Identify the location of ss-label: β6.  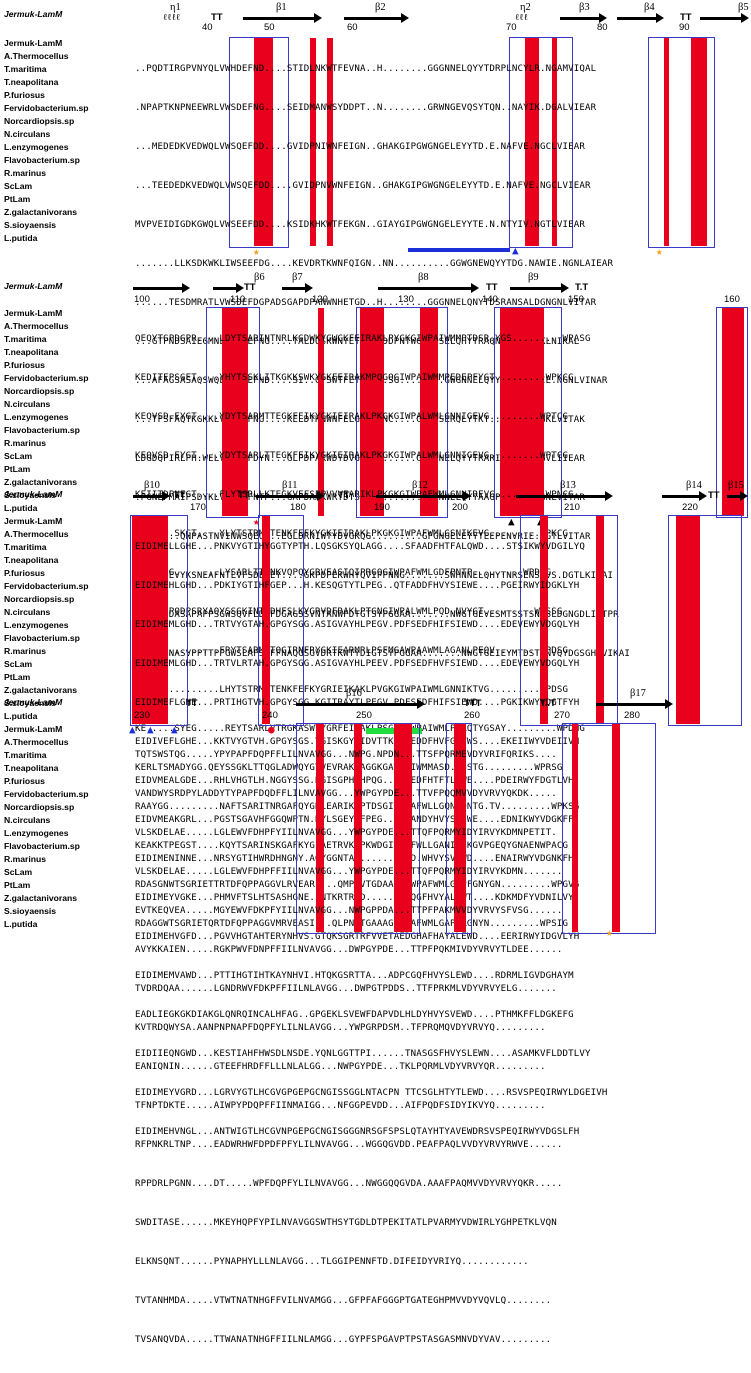
(259, 277).